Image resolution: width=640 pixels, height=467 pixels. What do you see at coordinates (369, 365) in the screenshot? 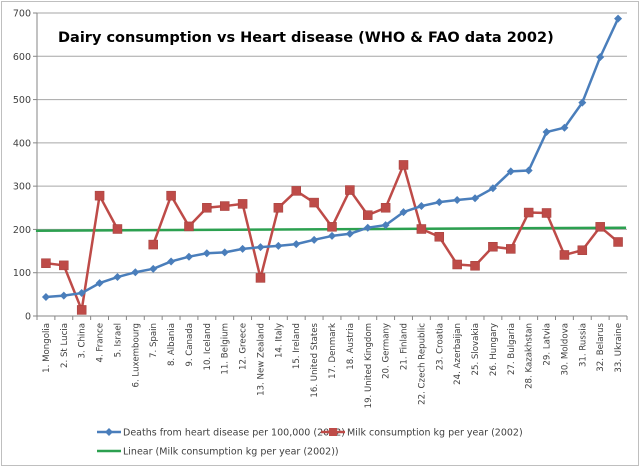
I see `x-category-label: 19. United Kingdom` at bounding box center [369, 365].